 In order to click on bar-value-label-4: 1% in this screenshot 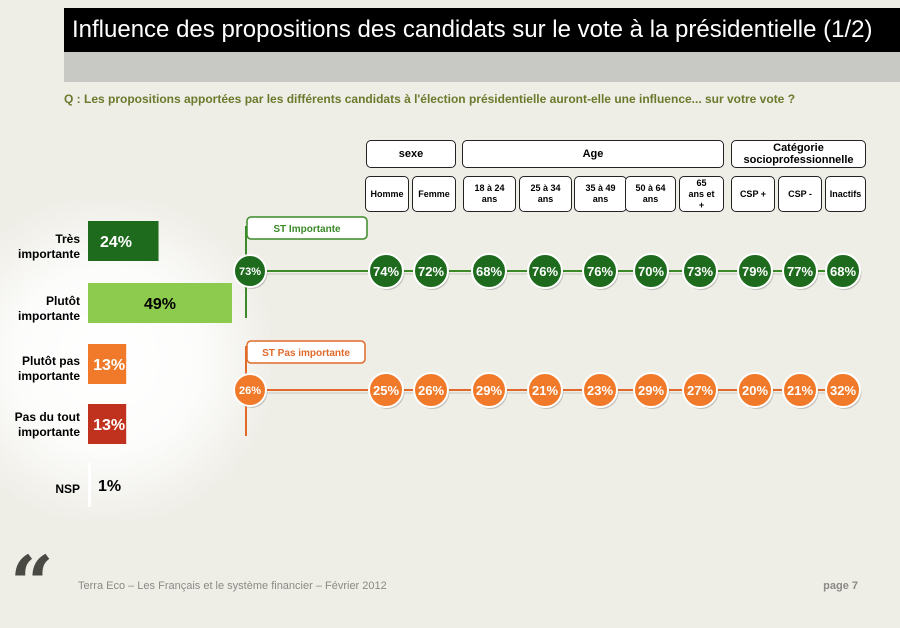, I will do `click(109, 486)`.